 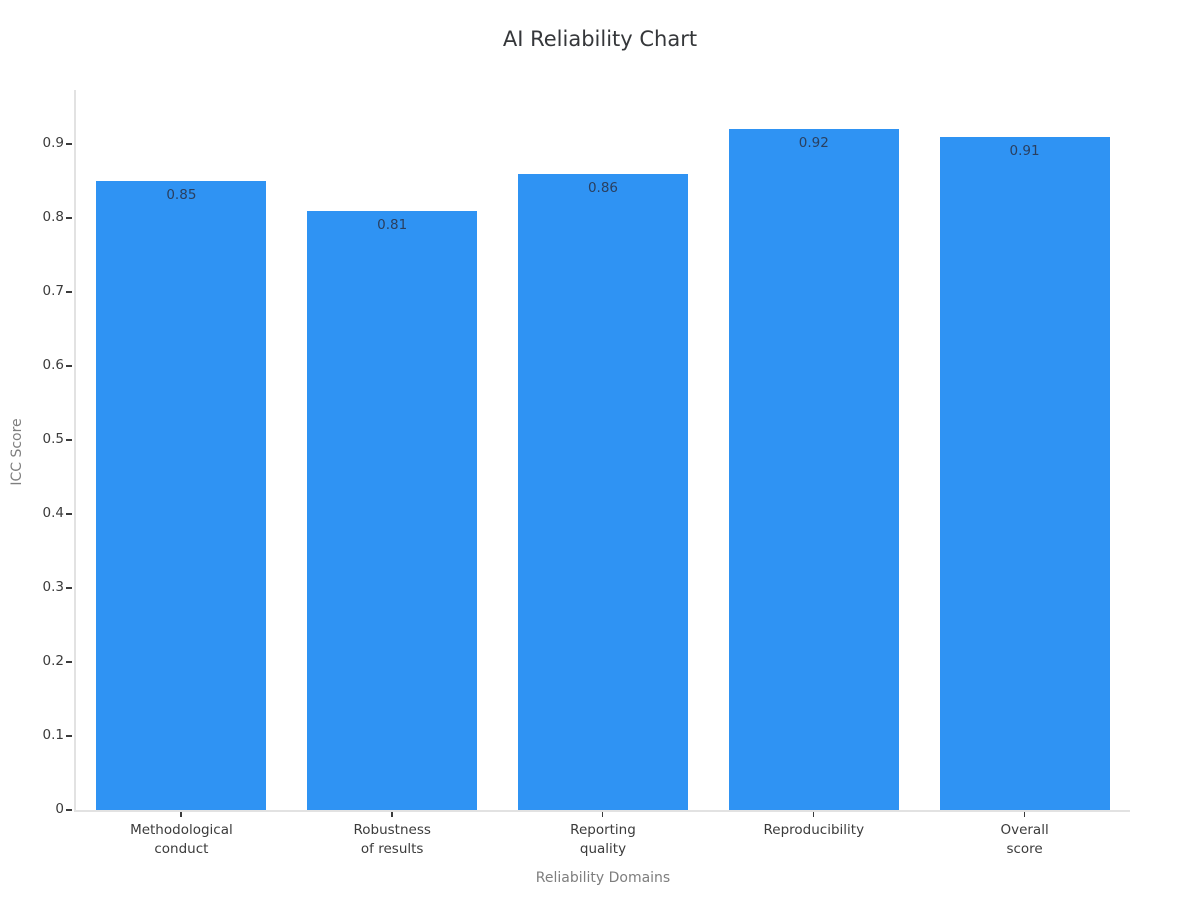 What do you see at coordinates (602, 187) in the screenshot?
I see `bar-value-label: 0.86` at bounding box center [602, 187].